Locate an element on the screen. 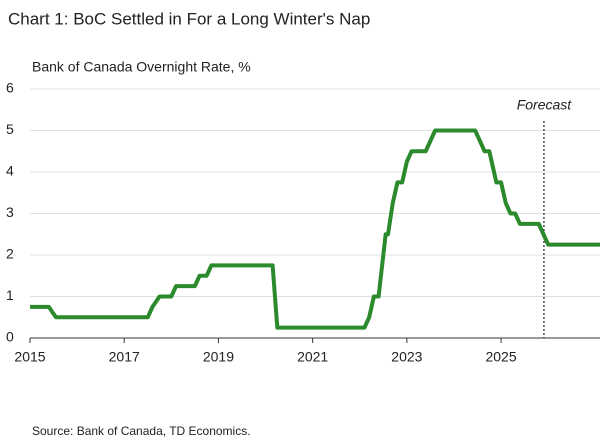 The width and height of the screenshot is (600, 448). x-tick-label: 2025 is located at coordinates (500, 357).